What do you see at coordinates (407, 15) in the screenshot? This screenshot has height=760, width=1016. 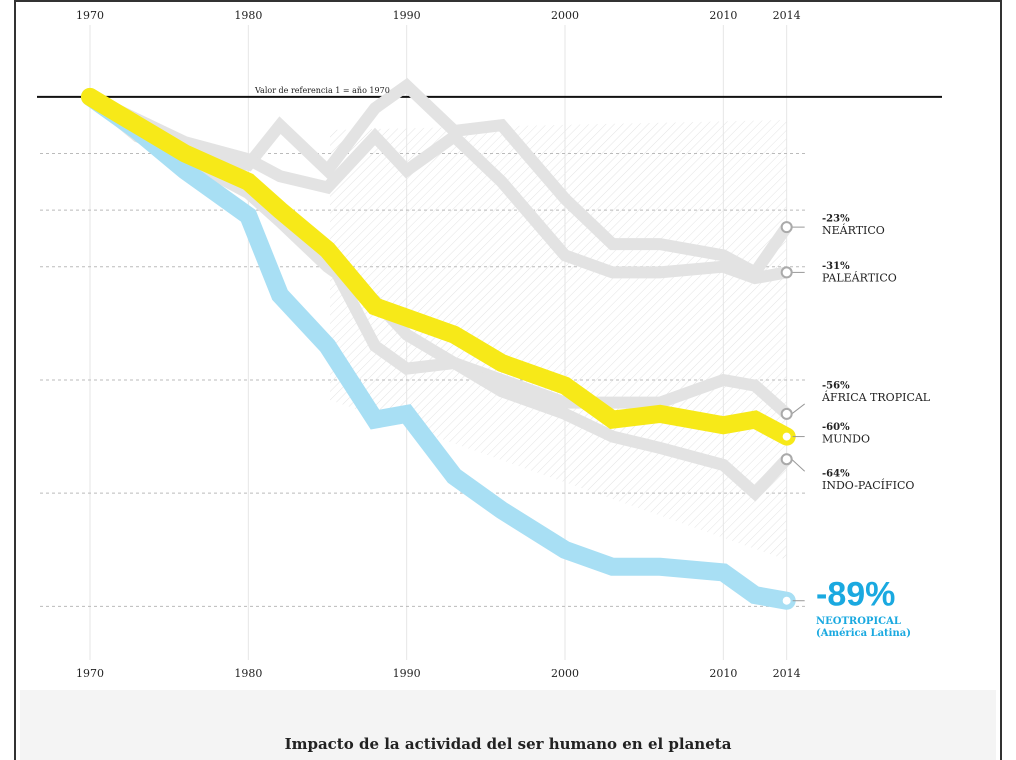 I see `x-tick-label-top: 1990` at bounding box center [407, 15].